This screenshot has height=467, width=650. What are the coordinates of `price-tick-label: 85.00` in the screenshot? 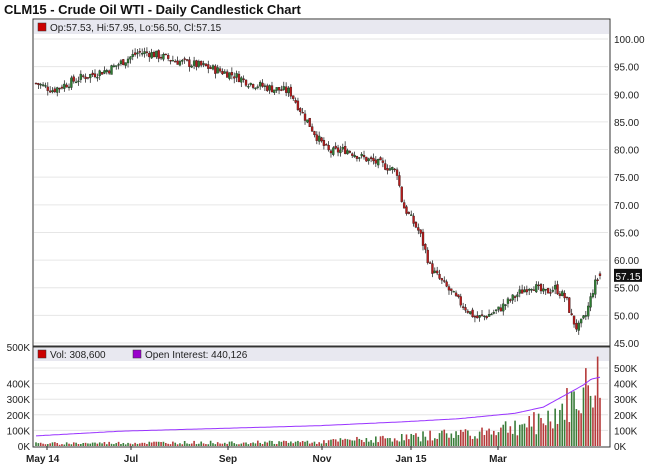 It's located at (626, 123).